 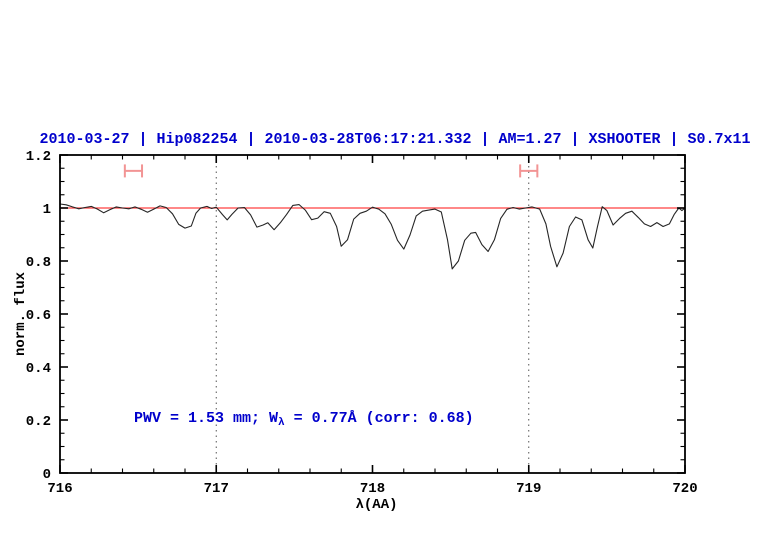 What do you see at coordinates (216, 489) in the screenshot?
I see `x-tick-label: 717` at bounding box center [216, 489].